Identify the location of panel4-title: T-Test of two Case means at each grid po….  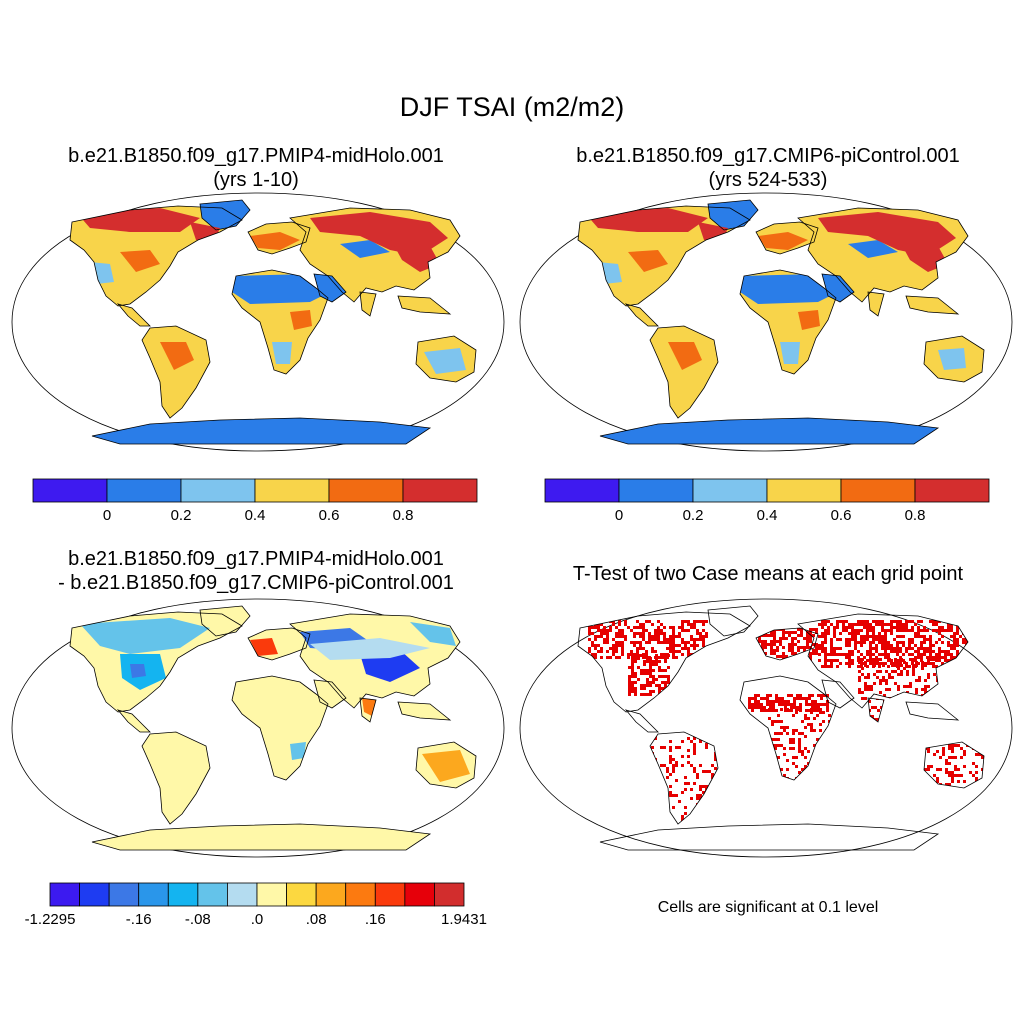
(768, 574).